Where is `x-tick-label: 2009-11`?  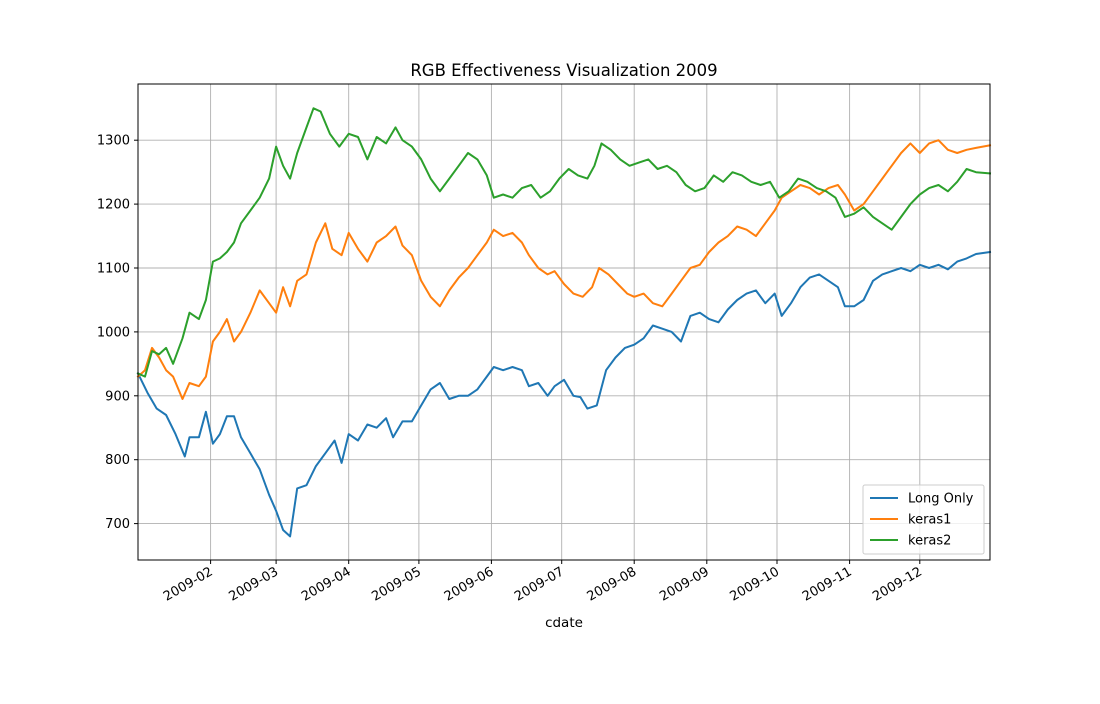 x-tick-label: 2009-11 is located at coordinates (827, 584).